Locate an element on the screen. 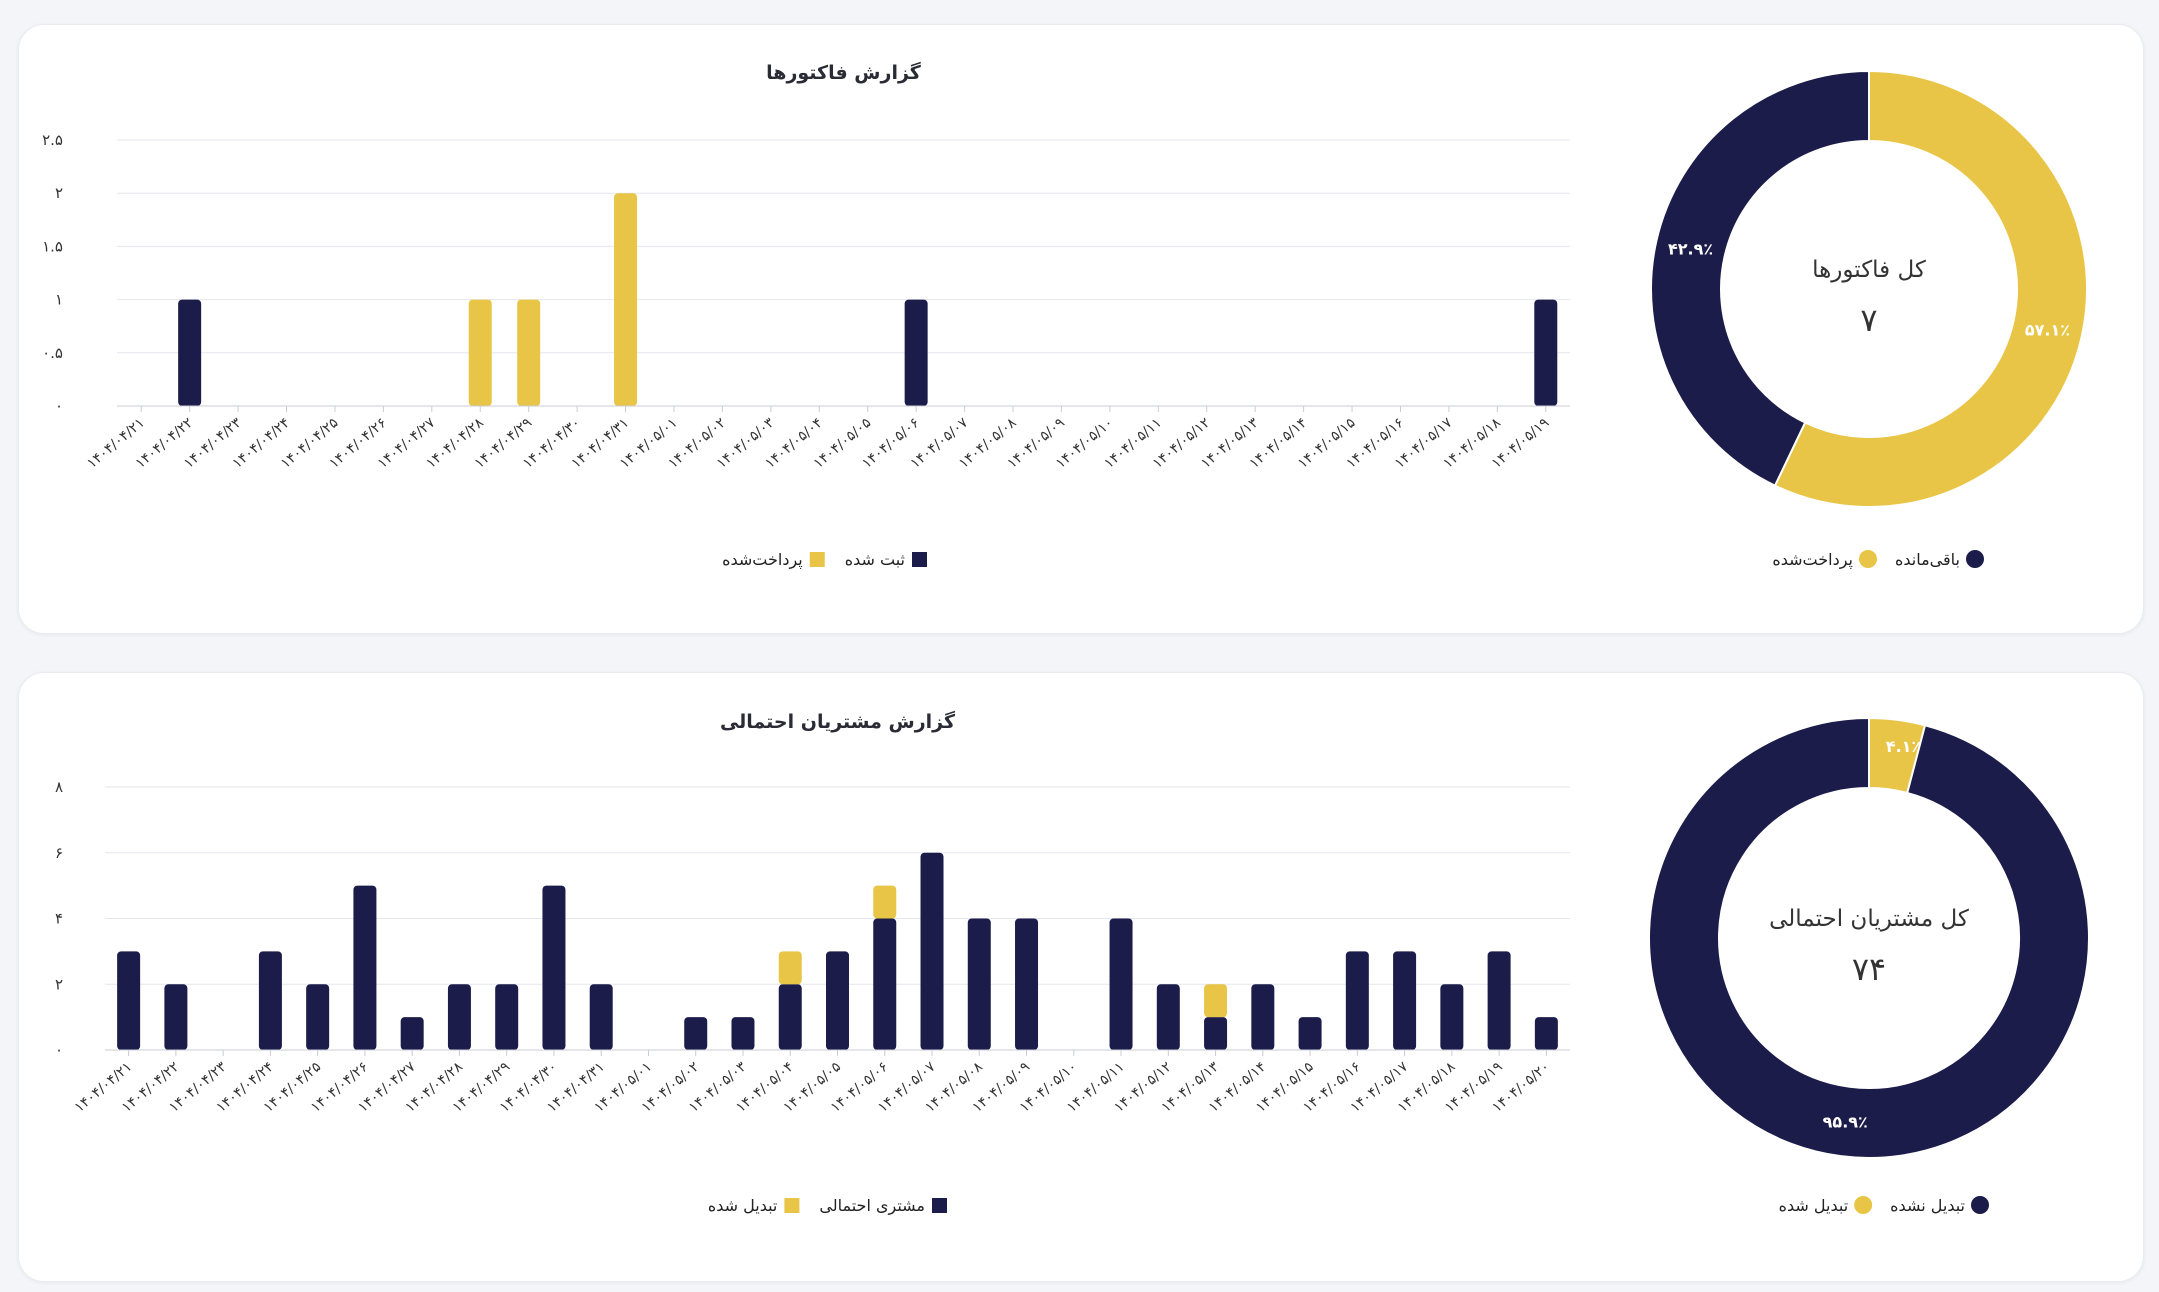  slice-value-label: ۵۷.۱٪ is located at coordinates (2047, 329).